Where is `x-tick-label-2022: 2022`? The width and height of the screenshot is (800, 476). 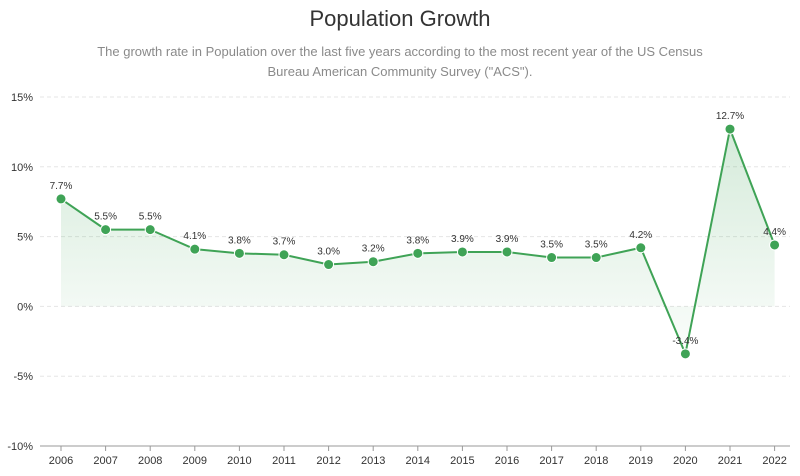
x-tick-label-2022: 2022 is located at coordinates (774, 461).